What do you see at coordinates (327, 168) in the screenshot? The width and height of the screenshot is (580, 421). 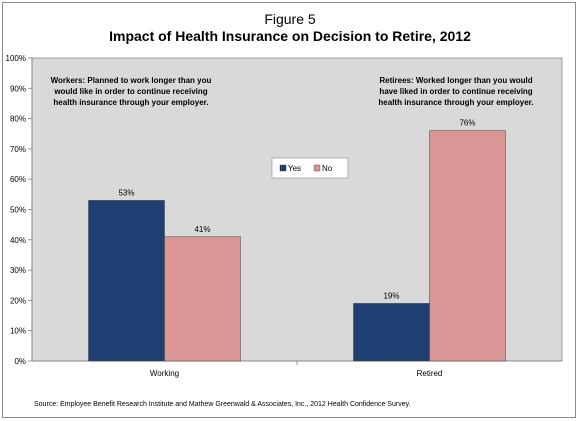 I see `legend-label-no: No` at bounding box center [327, 168].